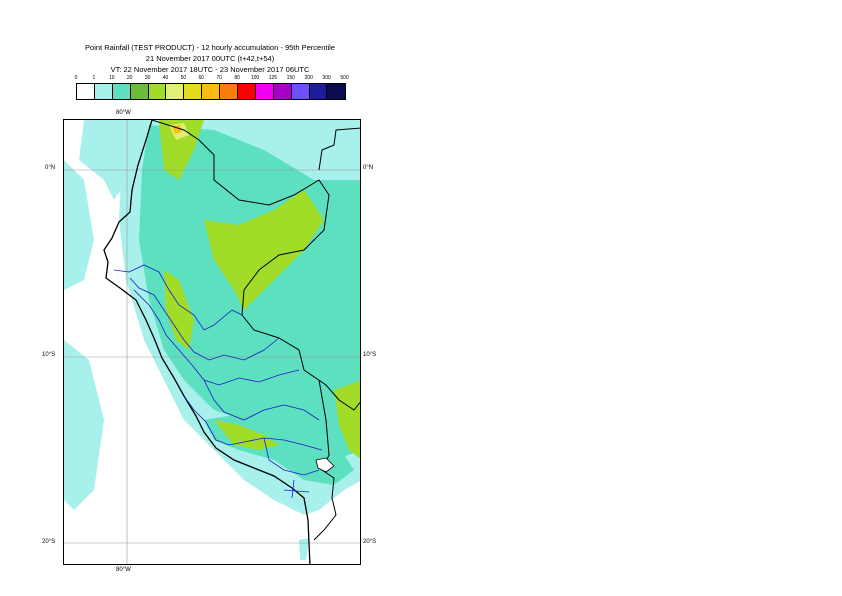 This screenshot has height=596, width=842. I want to click on legend-label: 300, so click(326, 78).